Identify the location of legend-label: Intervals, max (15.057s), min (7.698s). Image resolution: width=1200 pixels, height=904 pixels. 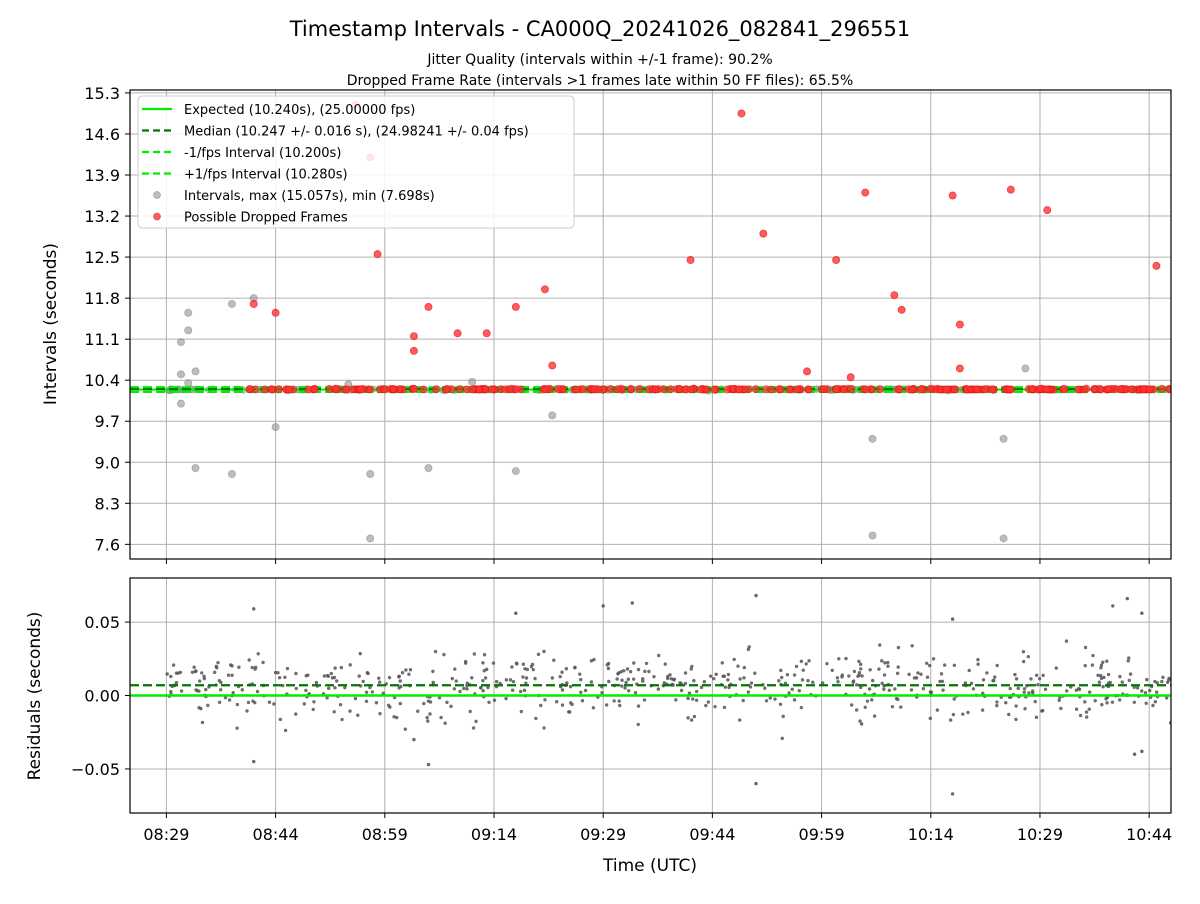
(309, 196).